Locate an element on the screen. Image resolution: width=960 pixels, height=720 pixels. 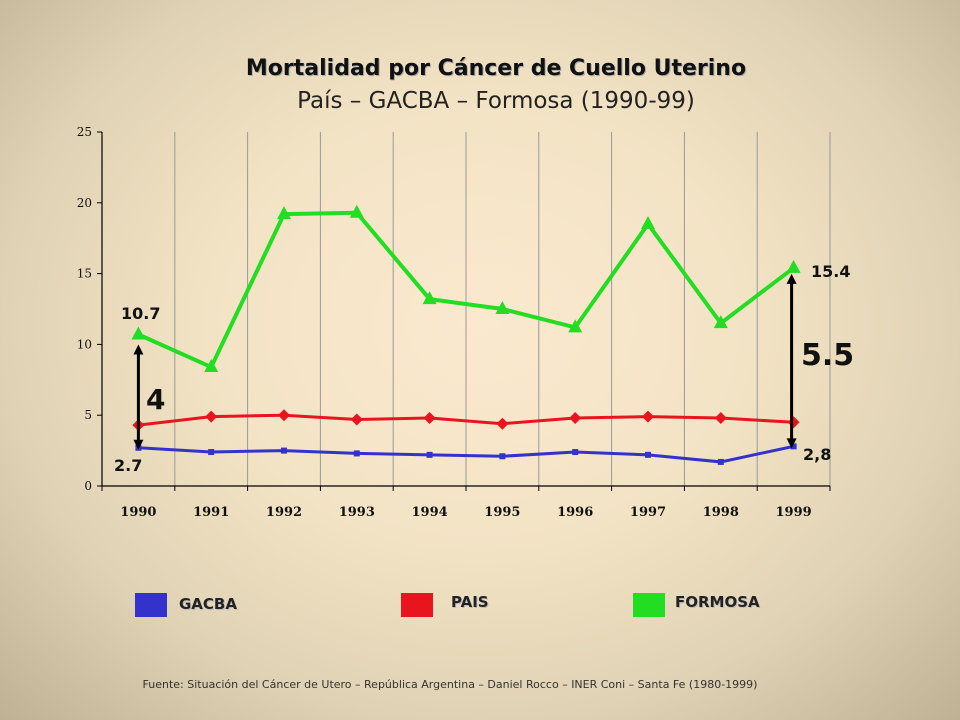
x-tick-label: 1990 is located at coordinates (138, 512).